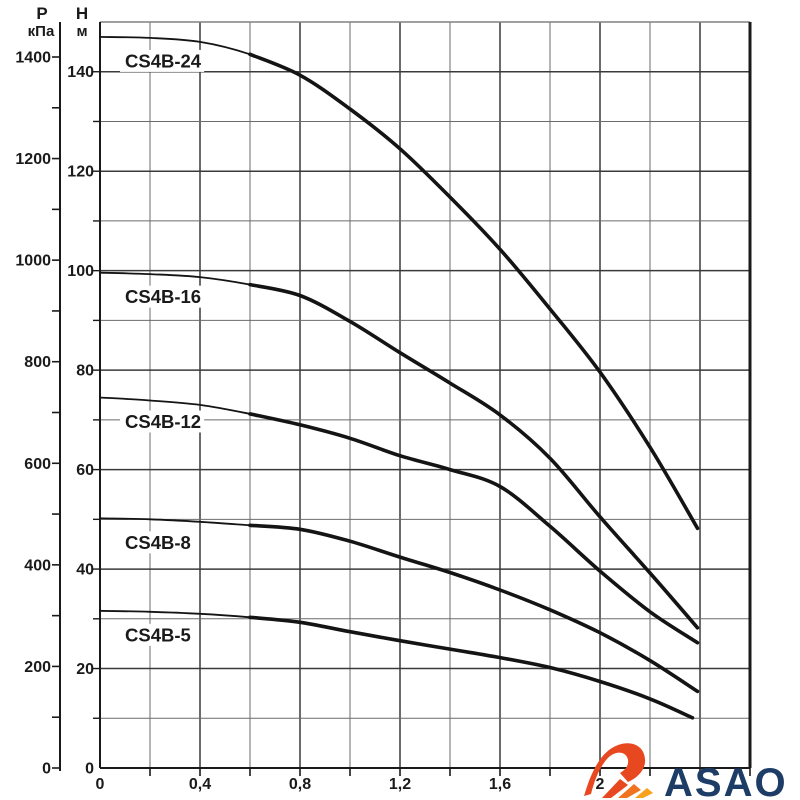  I want to click on x-axis-label: 2, so click(600, 784).